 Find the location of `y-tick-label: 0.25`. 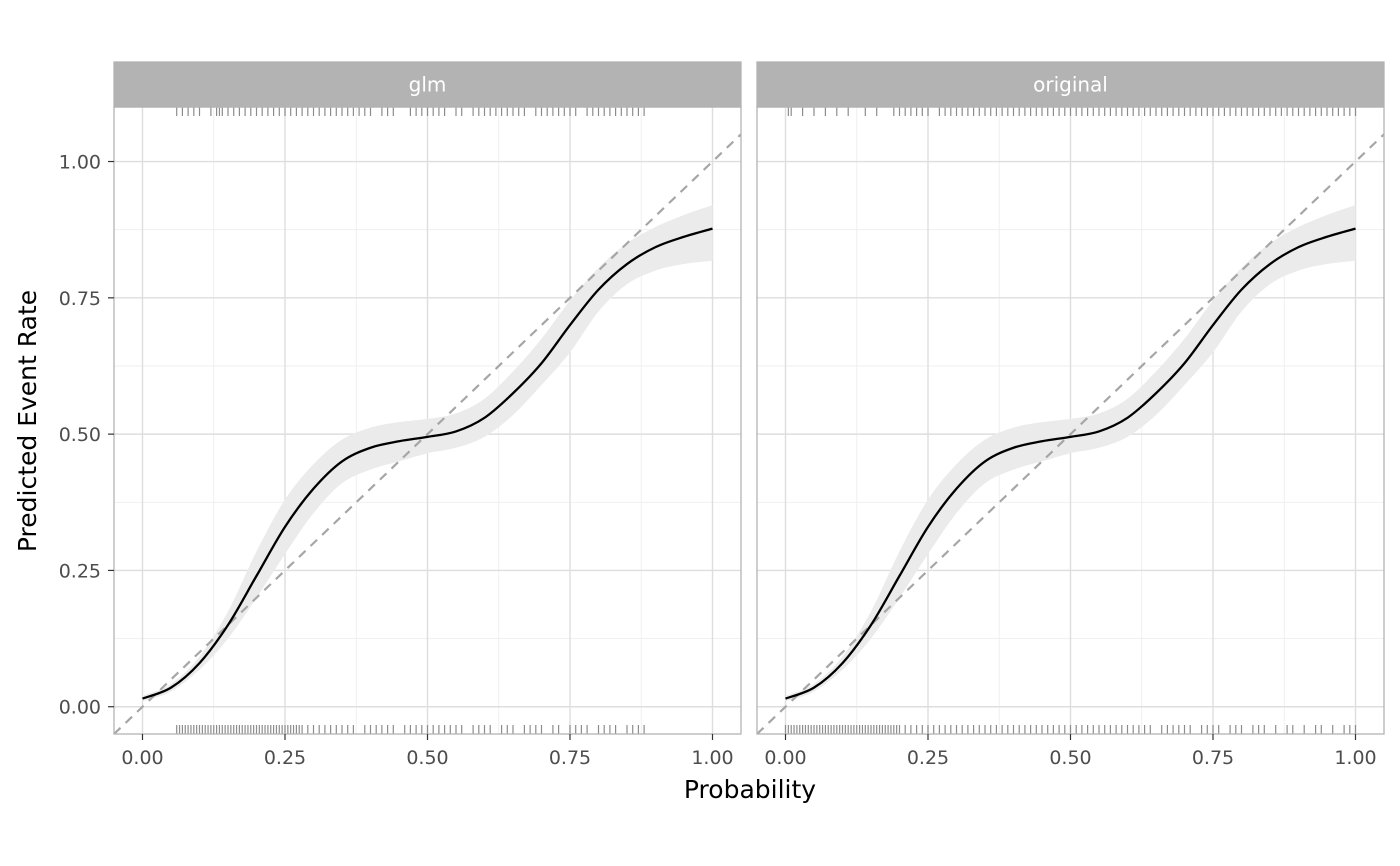

y-tick-label: 0.25 is located at coordinates (80, 571).